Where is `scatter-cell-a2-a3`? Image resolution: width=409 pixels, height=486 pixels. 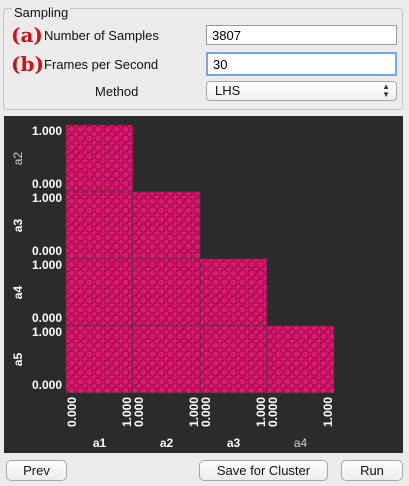 scatter-cell-a2-a3 is located at coordinates (166, 225).